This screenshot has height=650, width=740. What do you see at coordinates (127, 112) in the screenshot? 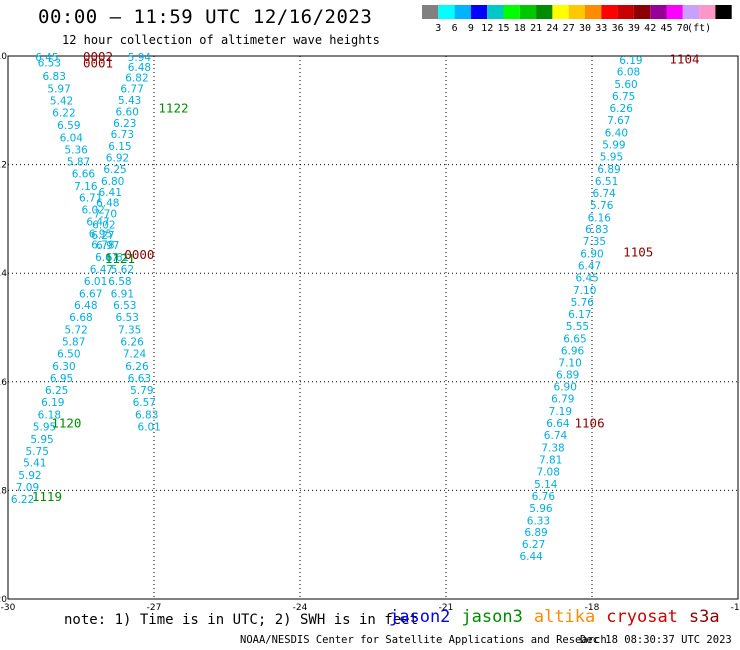
I see `wave-height-value: 6.60` at bounding box center [127, 112].